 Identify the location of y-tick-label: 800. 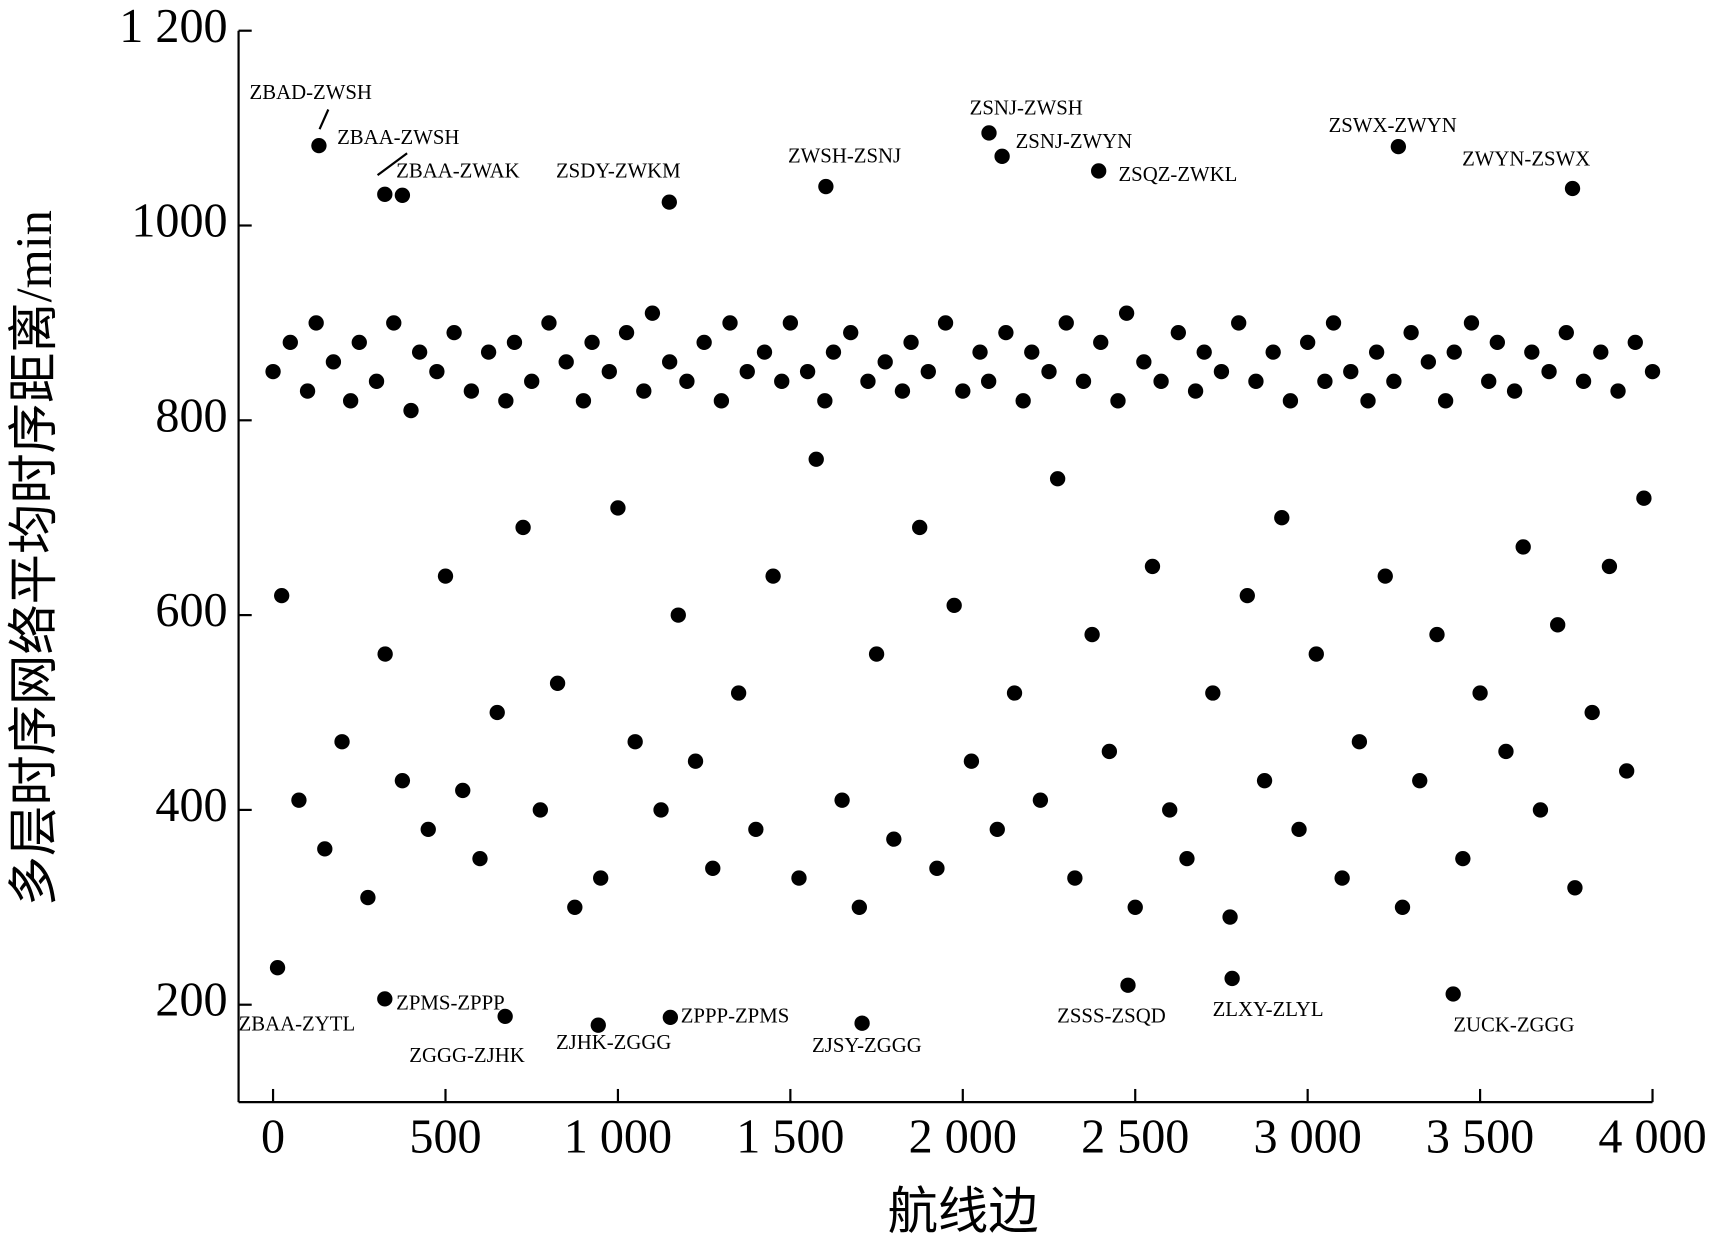
(191, 415).